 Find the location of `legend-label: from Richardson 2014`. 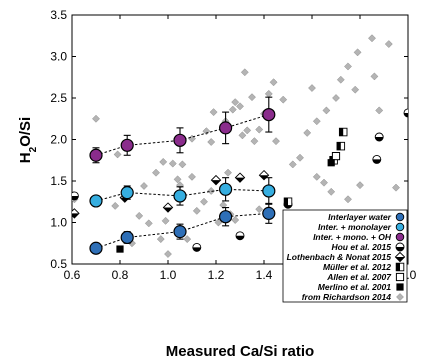

legend-label: from Richardson 2014 is located at coordinates (347, 297).